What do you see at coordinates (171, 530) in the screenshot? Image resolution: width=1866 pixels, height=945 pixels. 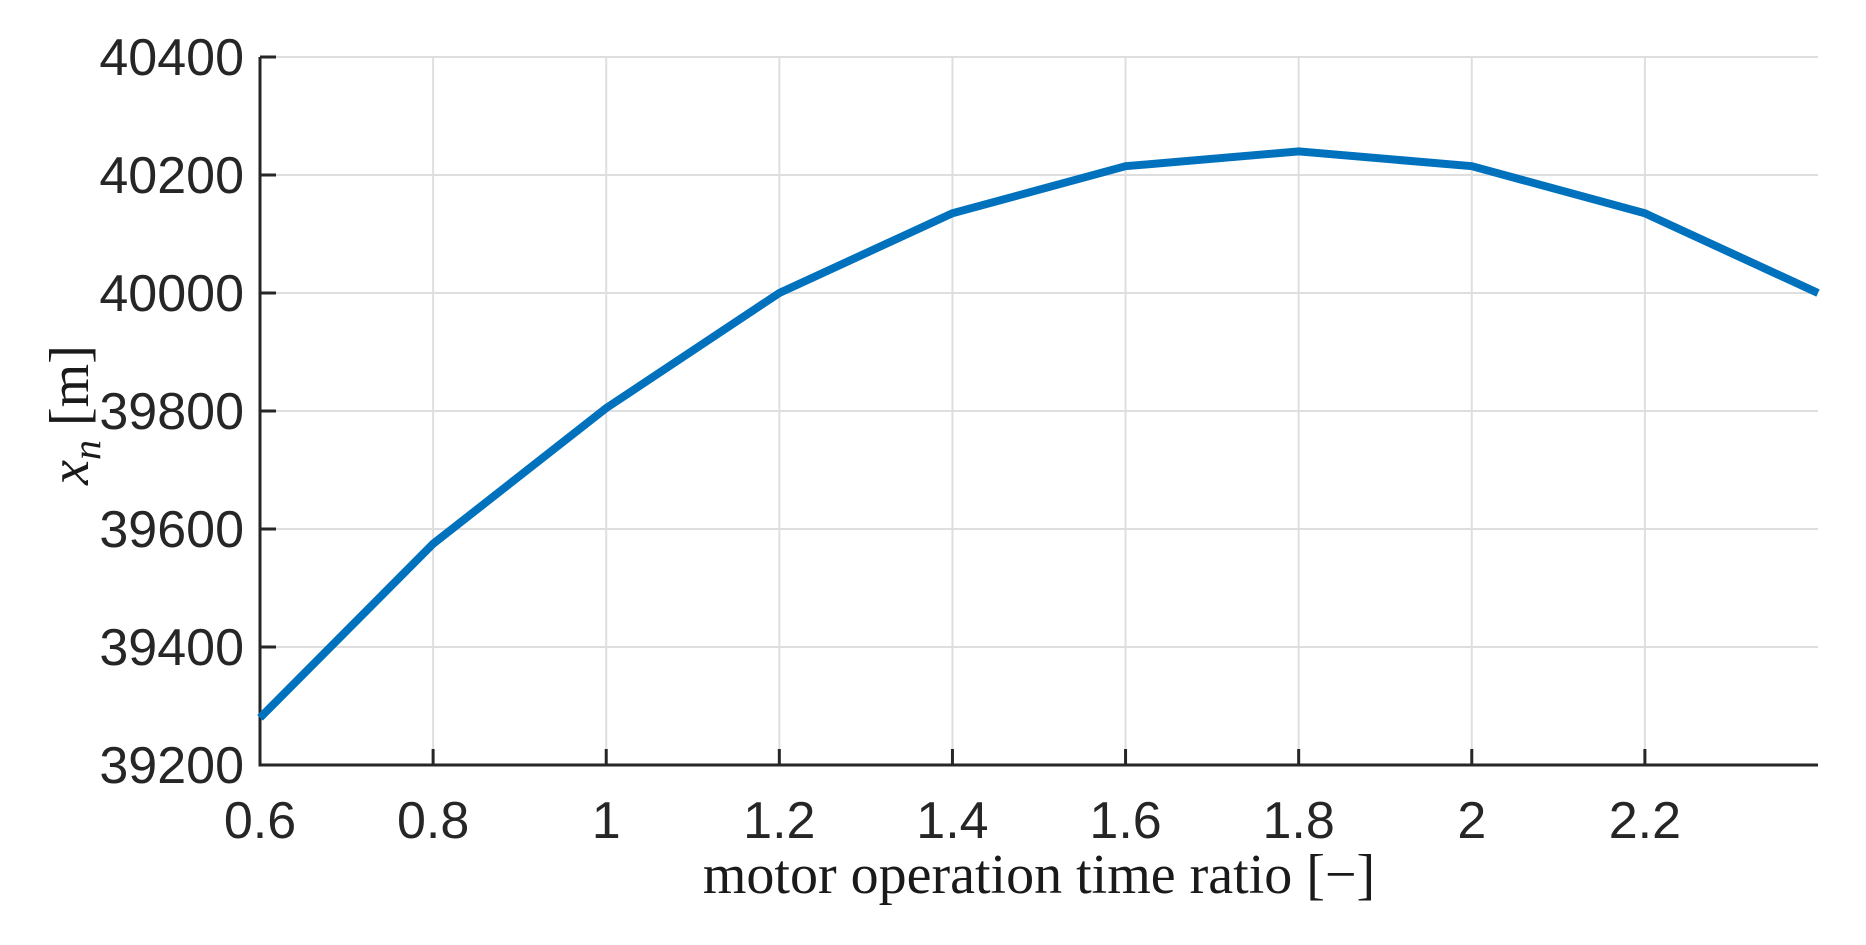 I see `y-tick-label: 39600` at bounding box center [171, 530].